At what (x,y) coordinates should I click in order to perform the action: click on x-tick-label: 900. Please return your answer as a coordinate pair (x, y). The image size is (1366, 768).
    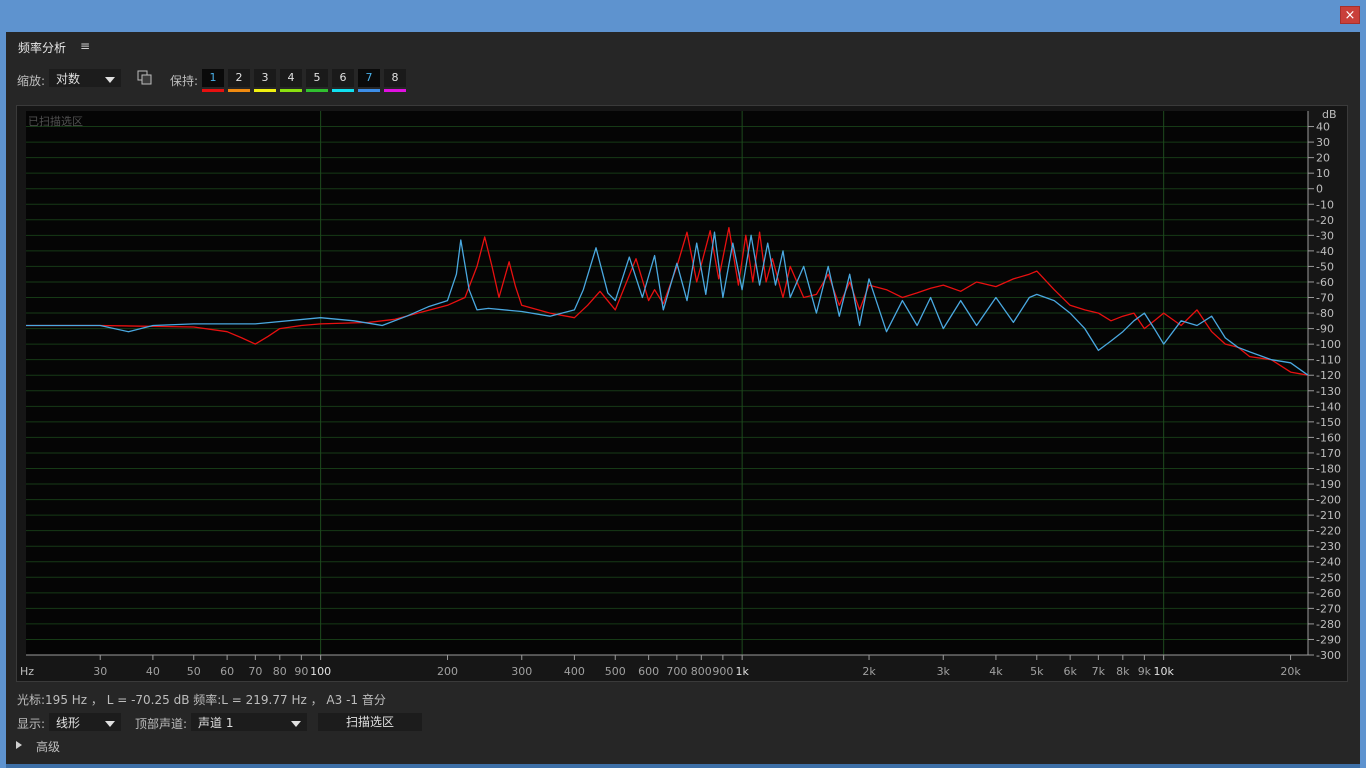
    Looking at the image, I should click on (722, 671).